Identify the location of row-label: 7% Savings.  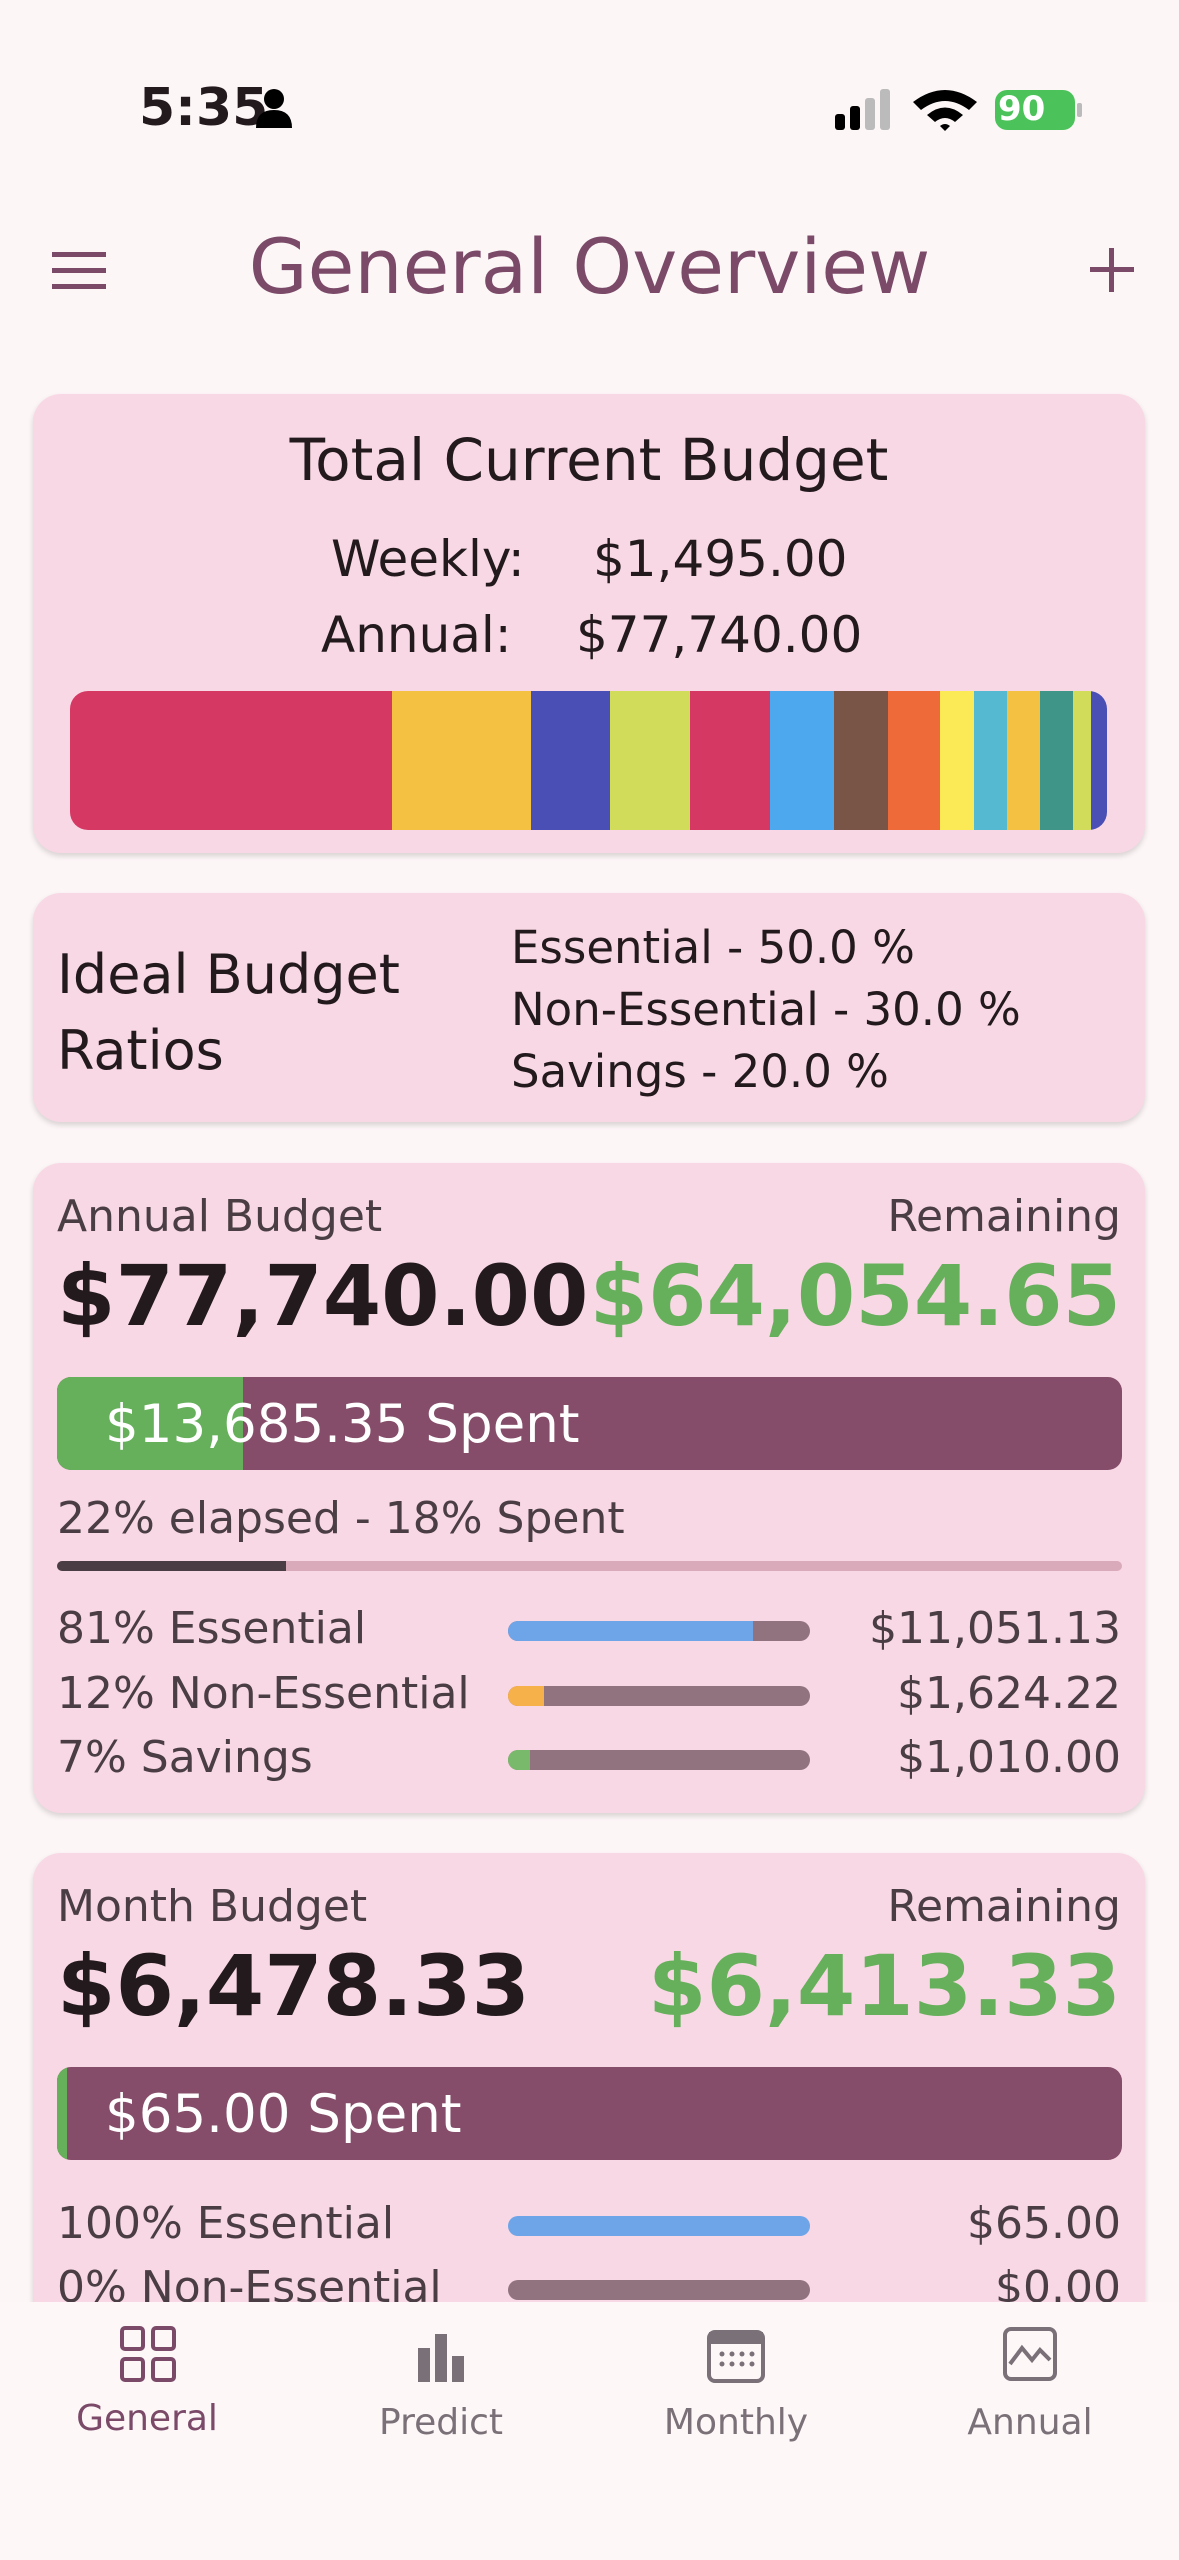
(185, 1757).